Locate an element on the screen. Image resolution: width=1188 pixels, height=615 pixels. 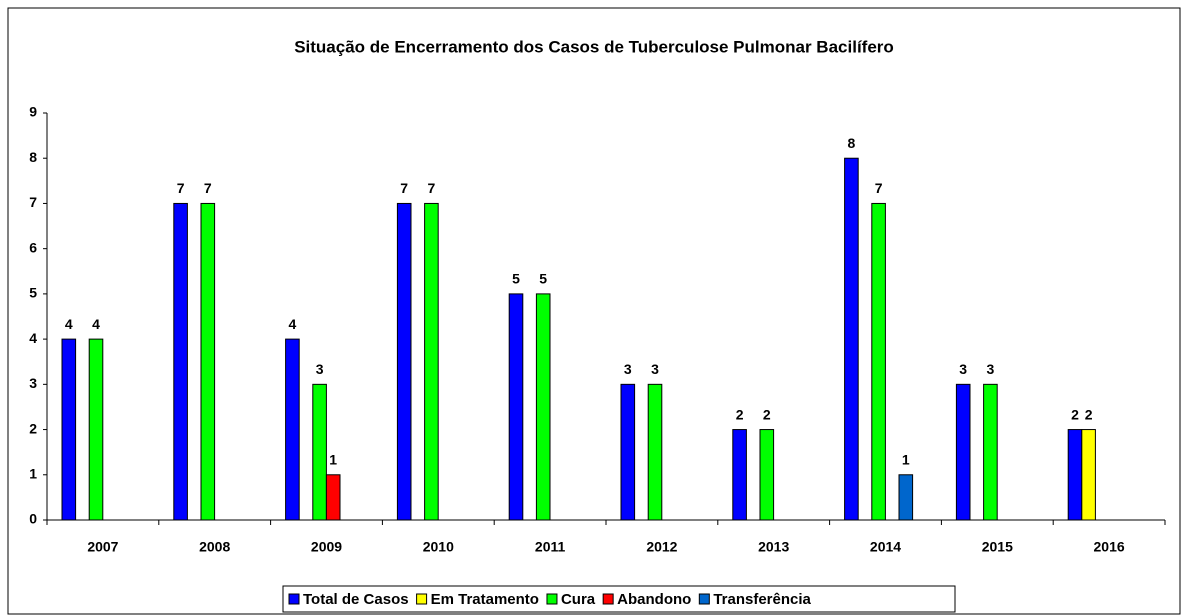
data-label: 8 is located at coordinates (852, 143).